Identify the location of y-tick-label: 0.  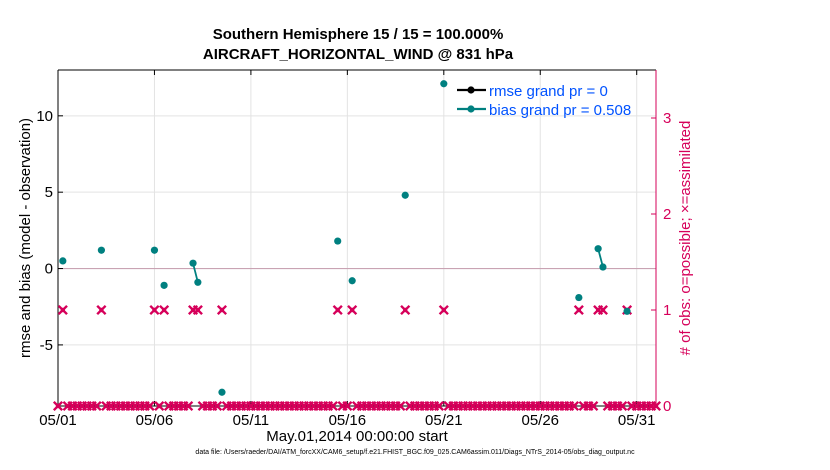
(49, 269).